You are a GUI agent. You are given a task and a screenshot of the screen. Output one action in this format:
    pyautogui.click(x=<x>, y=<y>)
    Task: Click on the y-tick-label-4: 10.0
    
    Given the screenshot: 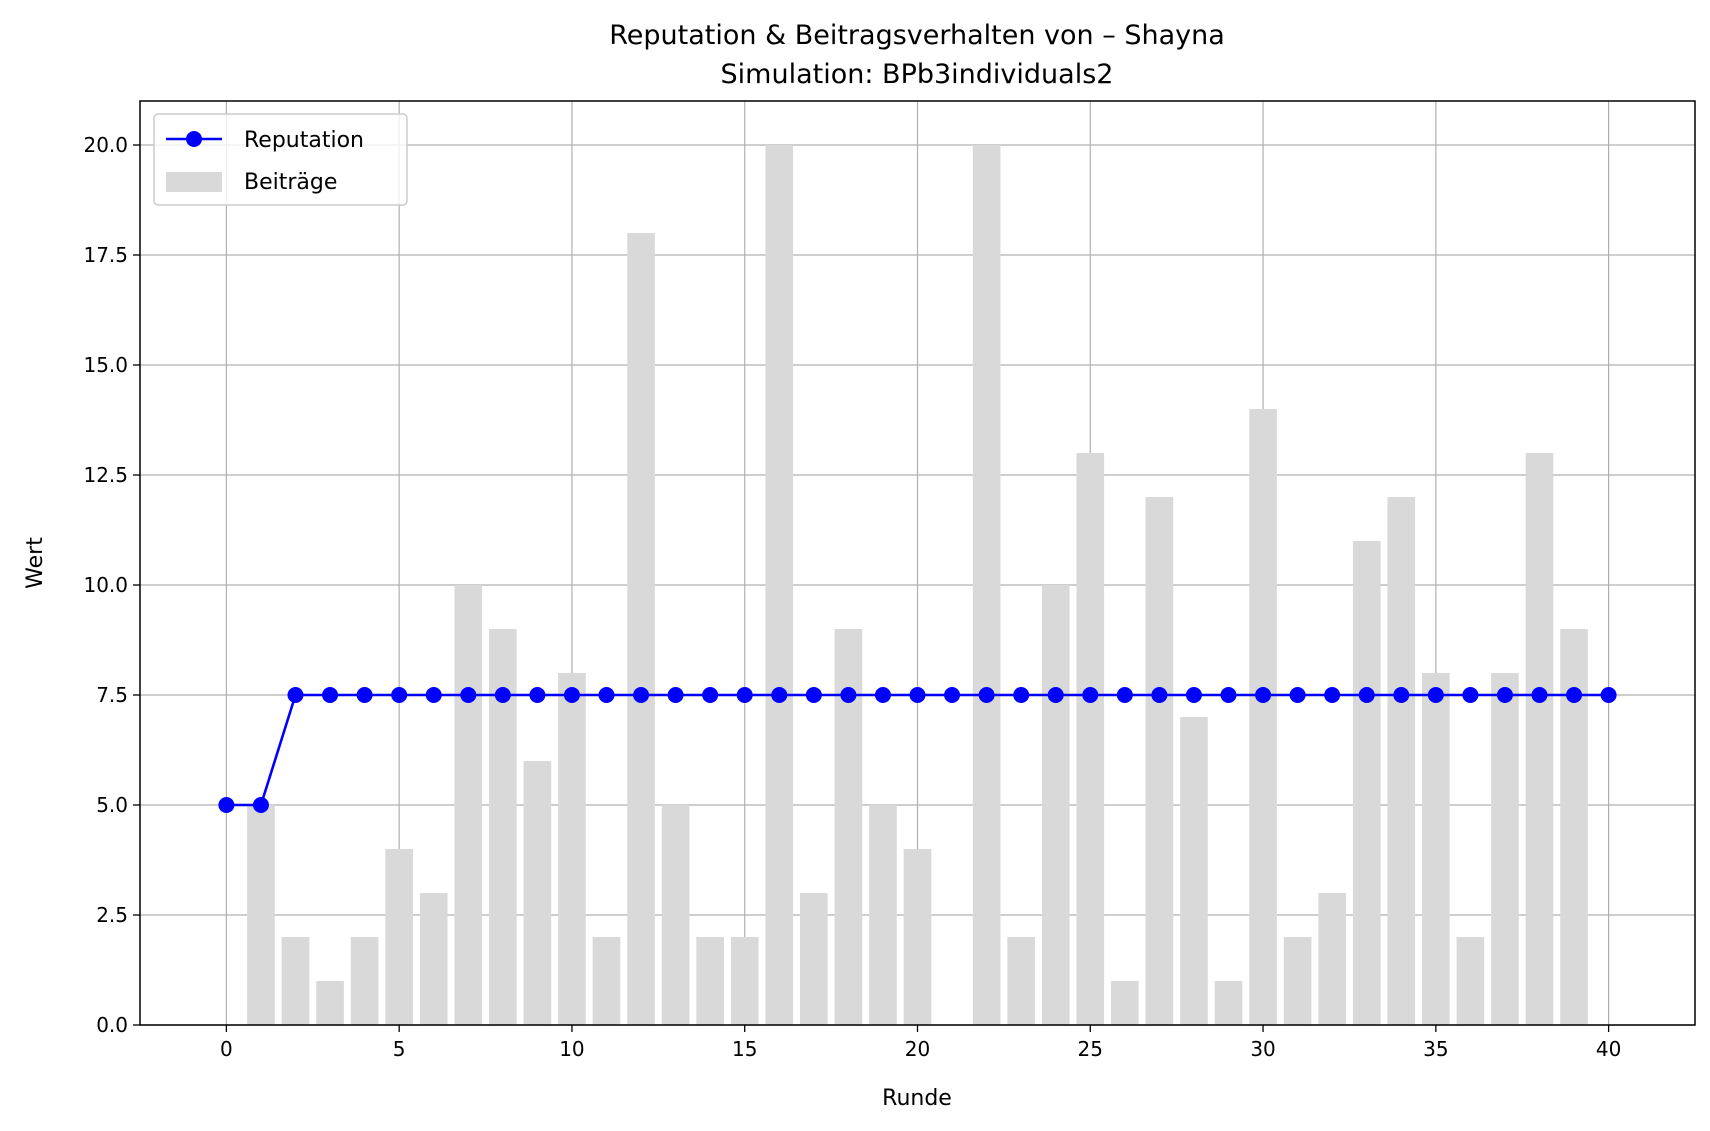 What is the action you would take?
    pyautogui.click(x=105, y=585)
    